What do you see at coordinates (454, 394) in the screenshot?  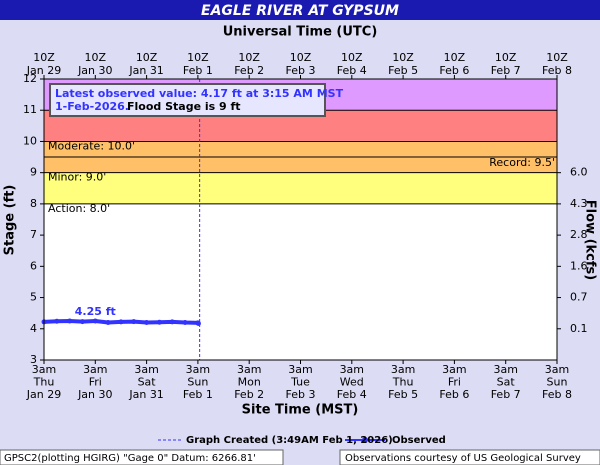 I see `x-tick-label: Feb 6` at bounding box center [454, 394].